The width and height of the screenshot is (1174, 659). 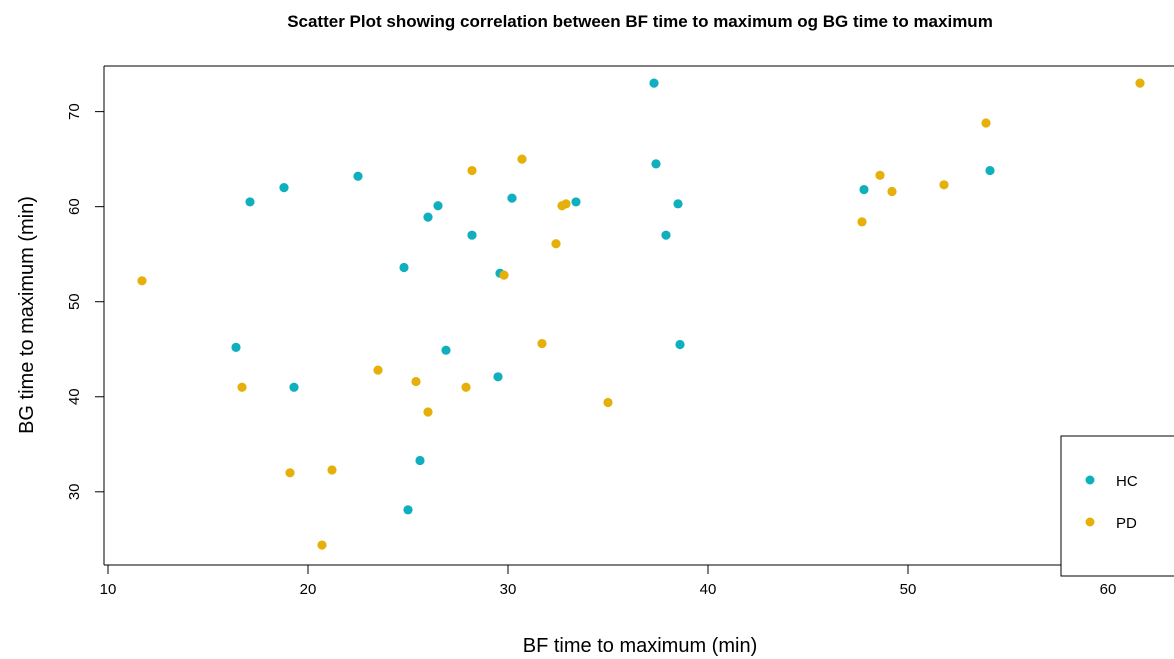 I want to click on x-axis: 10 20 30 40 50 60, so click(x=608, y=581).